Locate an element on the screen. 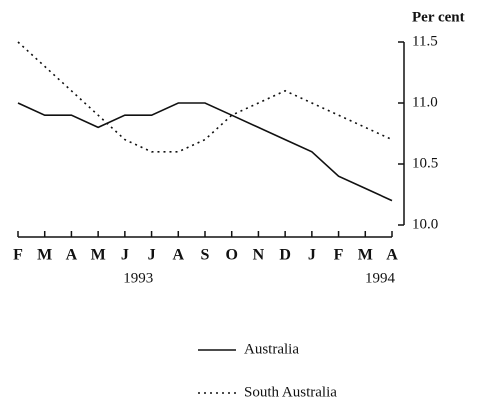  y-tick-label: 11.5 is located at coordinates (425, 41).